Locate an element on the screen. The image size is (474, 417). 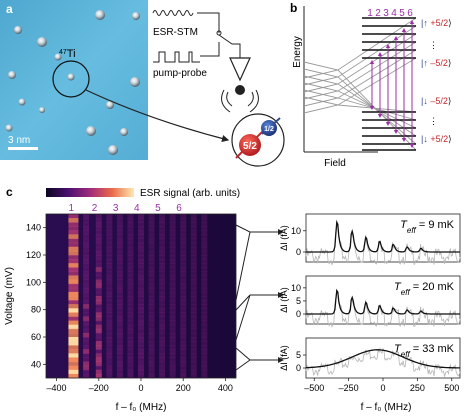
heatmap-ylabel: Voltage (mV) is located at coordinates (9, 296).